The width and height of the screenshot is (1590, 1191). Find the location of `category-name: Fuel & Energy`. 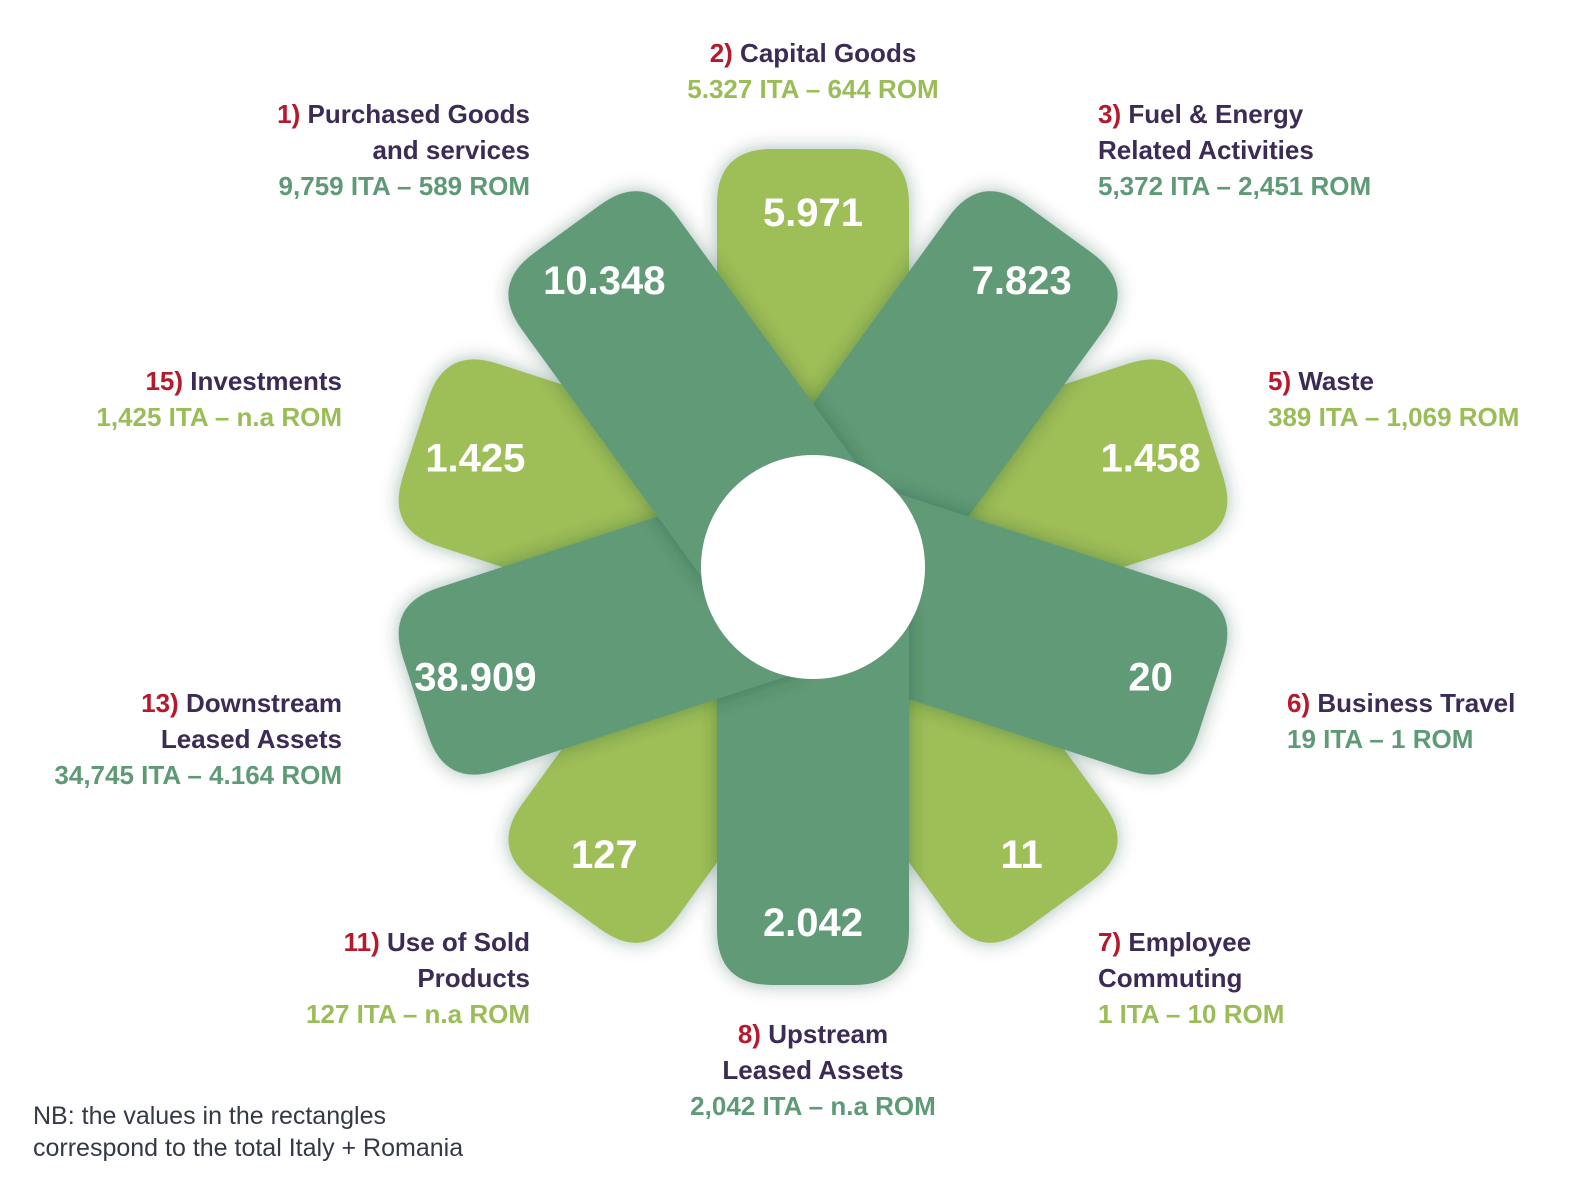

category-name: Fuel & Energy is located at coordinates (1216, 114).